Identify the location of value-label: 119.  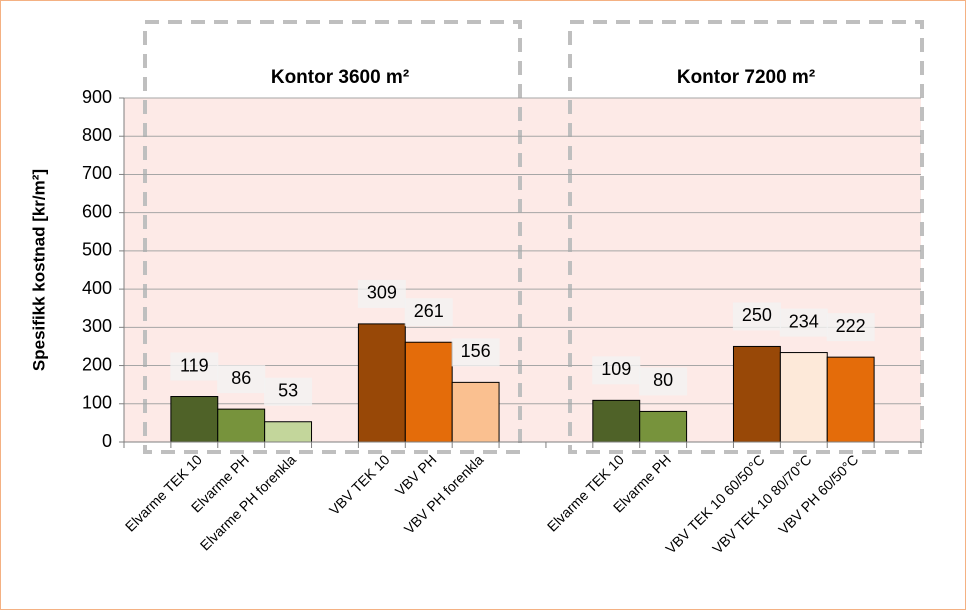
(194, 365).